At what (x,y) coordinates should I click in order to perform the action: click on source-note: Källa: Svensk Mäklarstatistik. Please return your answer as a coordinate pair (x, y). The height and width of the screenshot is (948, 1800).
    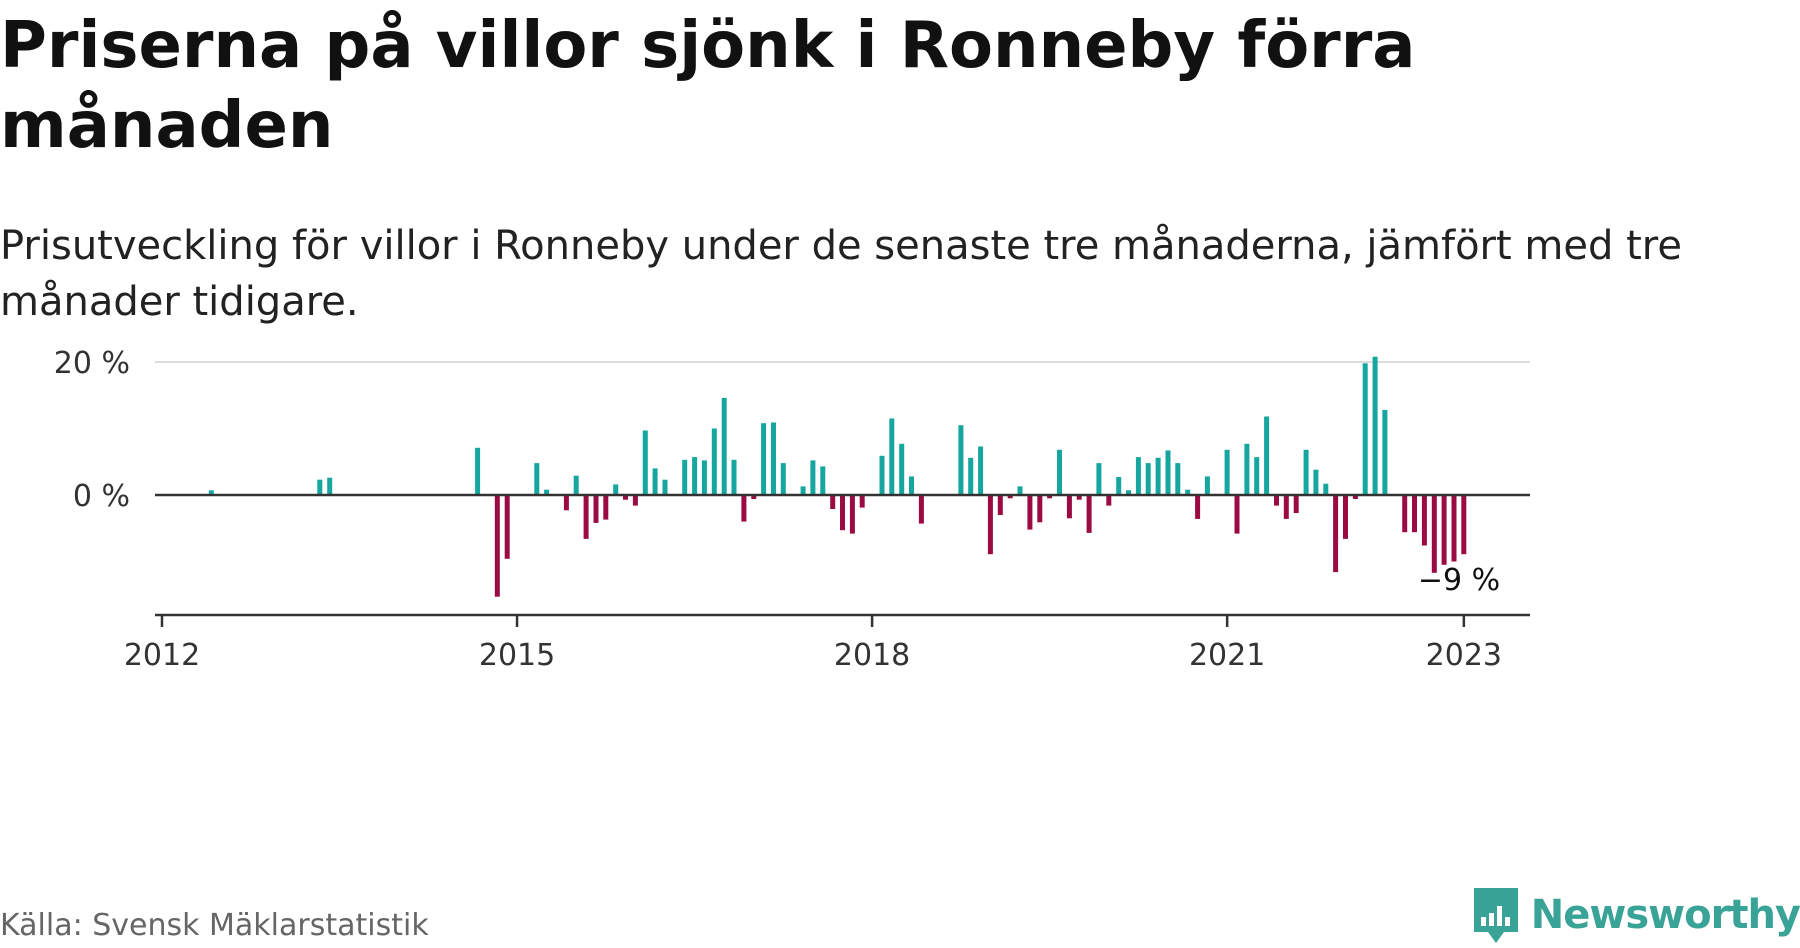
    Looking at the image, I should click on (214, 925).